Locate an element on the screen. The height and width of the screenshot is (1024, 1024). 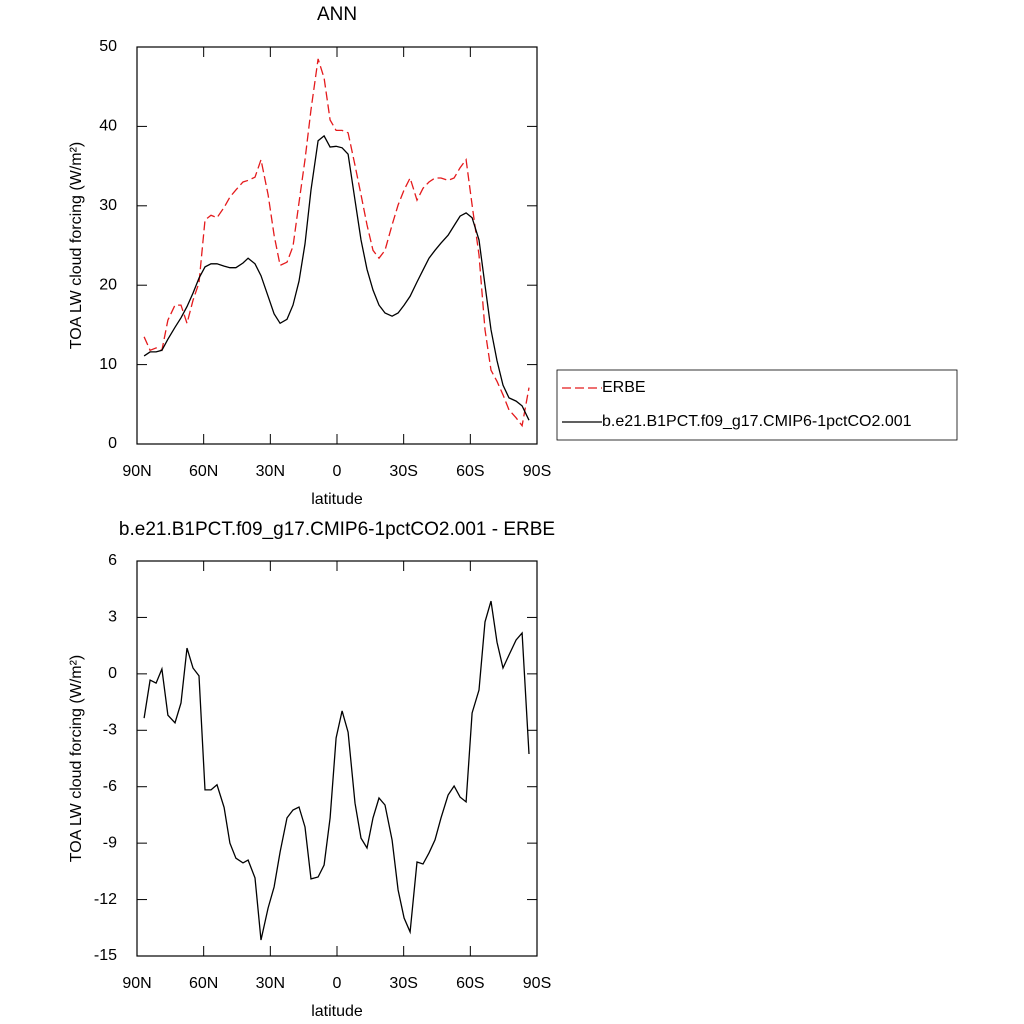
y-tick-label: 3 is located at coordinates (112, 617).